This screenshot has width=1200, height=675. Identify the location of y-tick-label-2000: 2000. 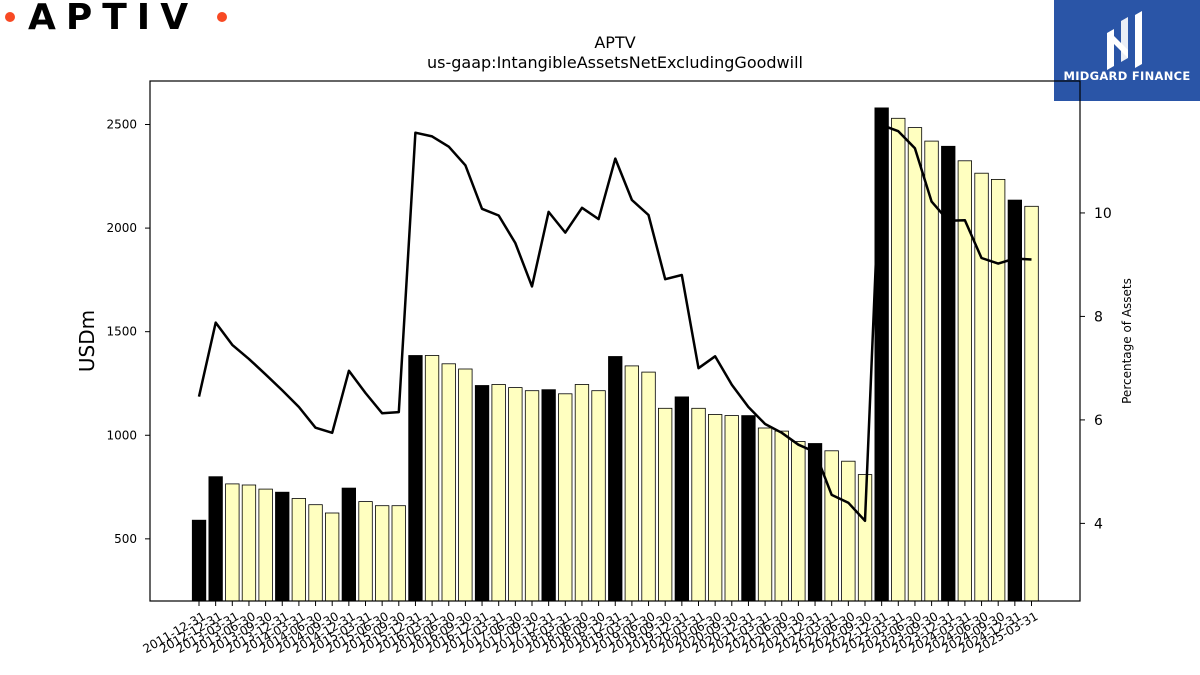
(121, 228).